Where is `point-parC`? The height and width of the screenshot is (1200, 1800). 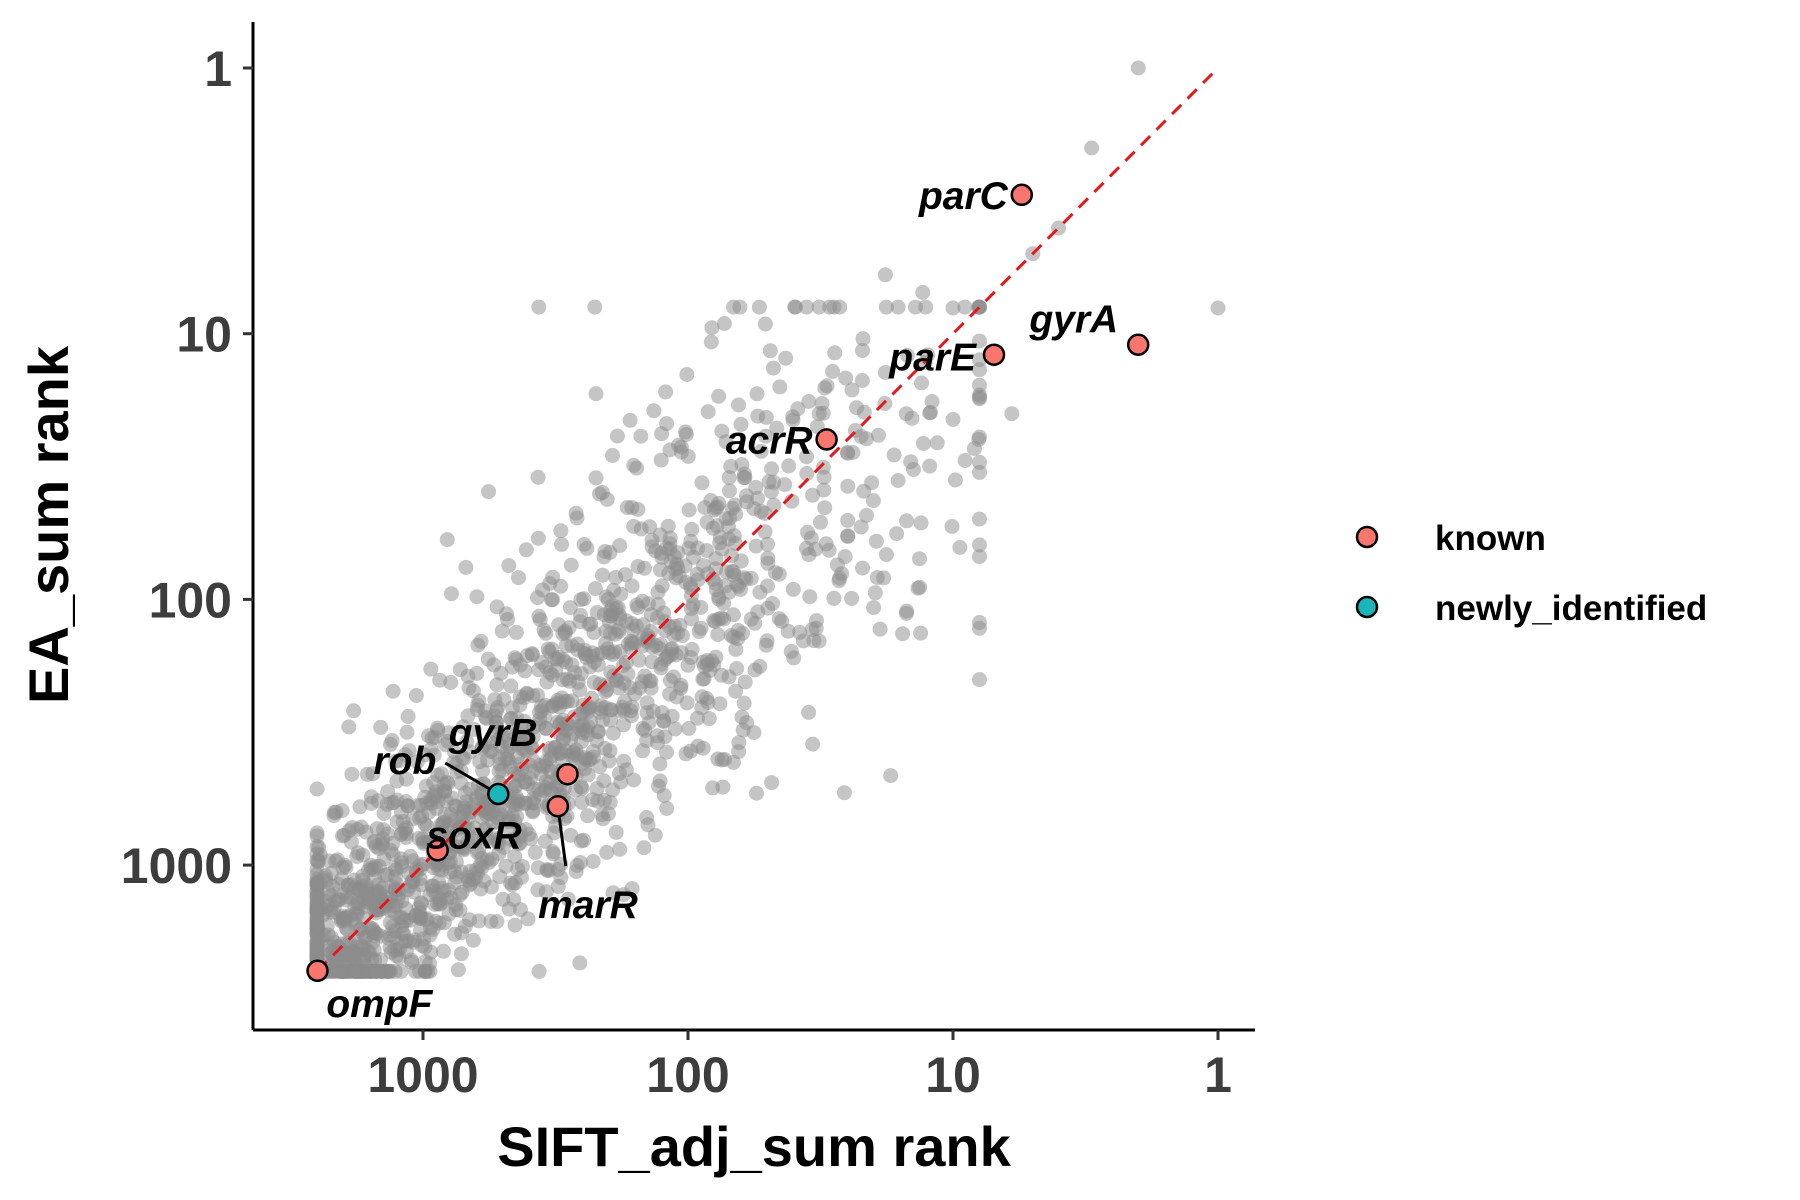
point-parC is located at coordinates (1022, 195).